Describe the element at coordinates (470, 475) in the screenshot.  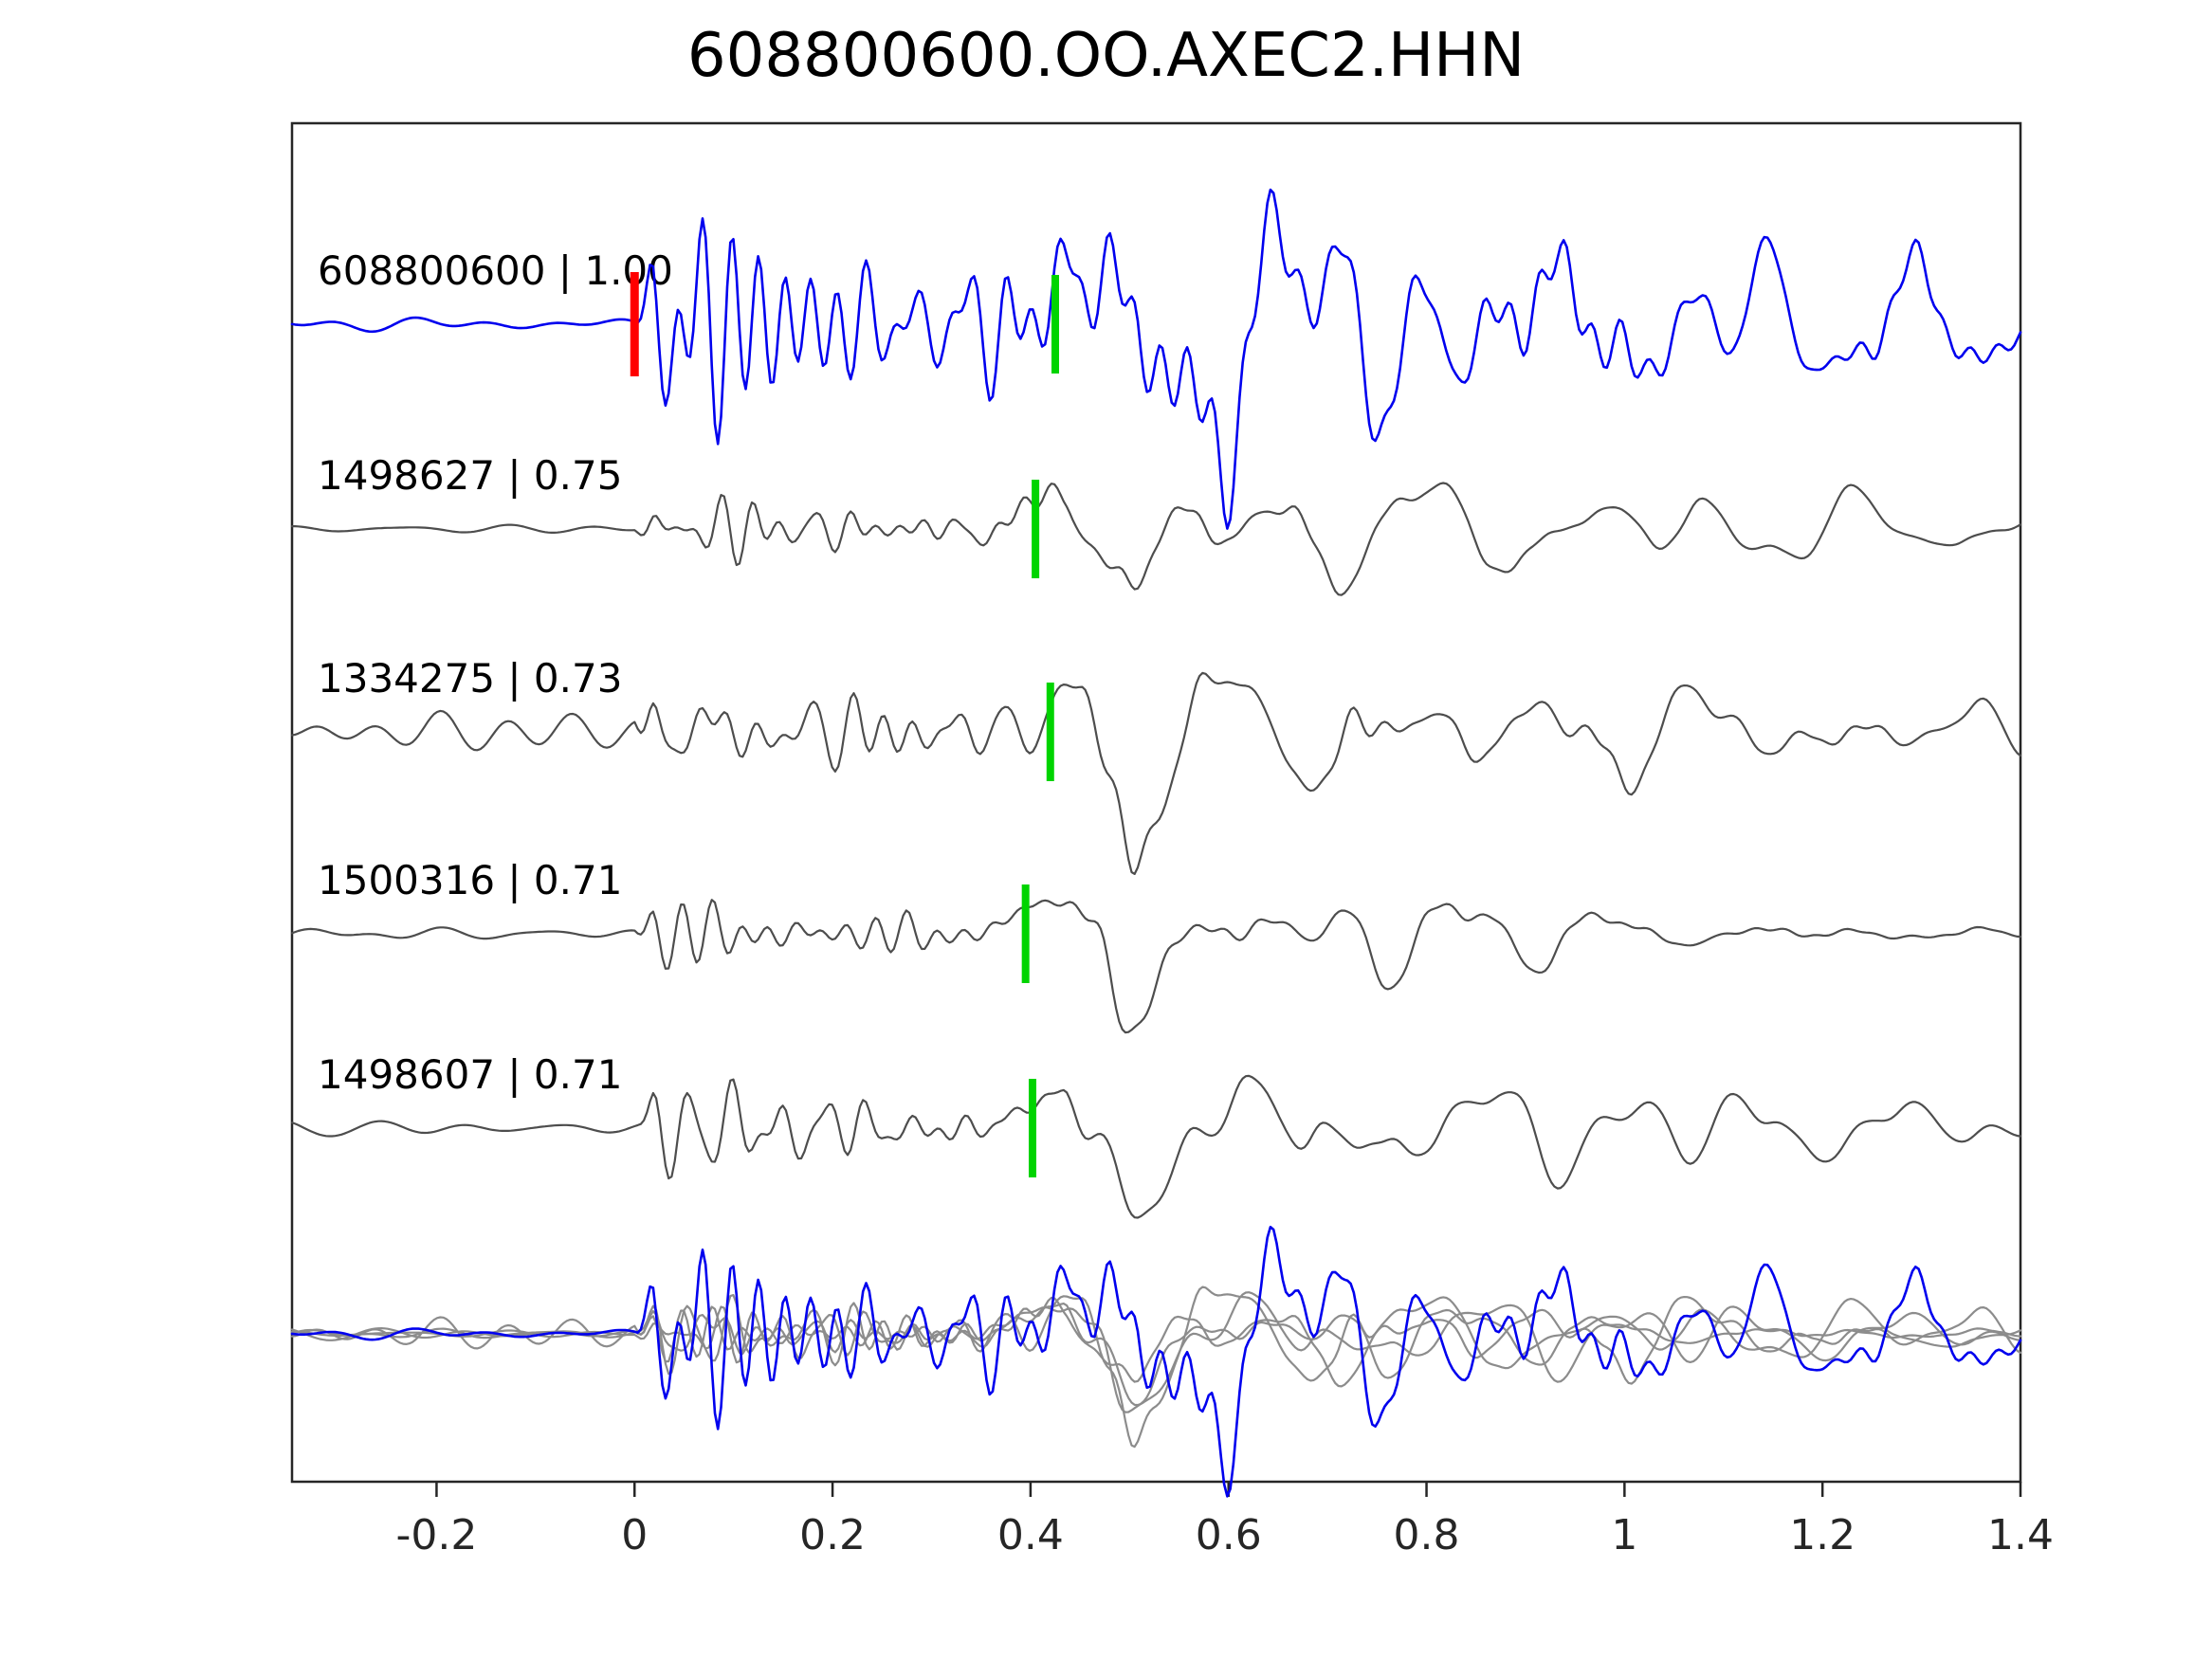
I see `trace-label: 1498627 | 0.75` at that location.